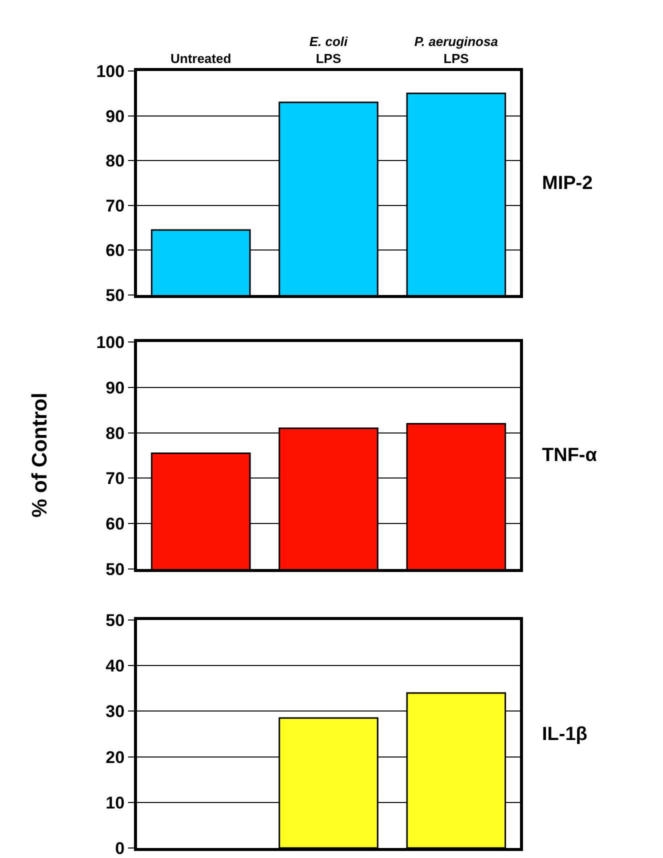 The image size is (663, 858). Describe the element at coordinates (115, 757) in the screenshot. I see `y-tick-label: 20` at that location.